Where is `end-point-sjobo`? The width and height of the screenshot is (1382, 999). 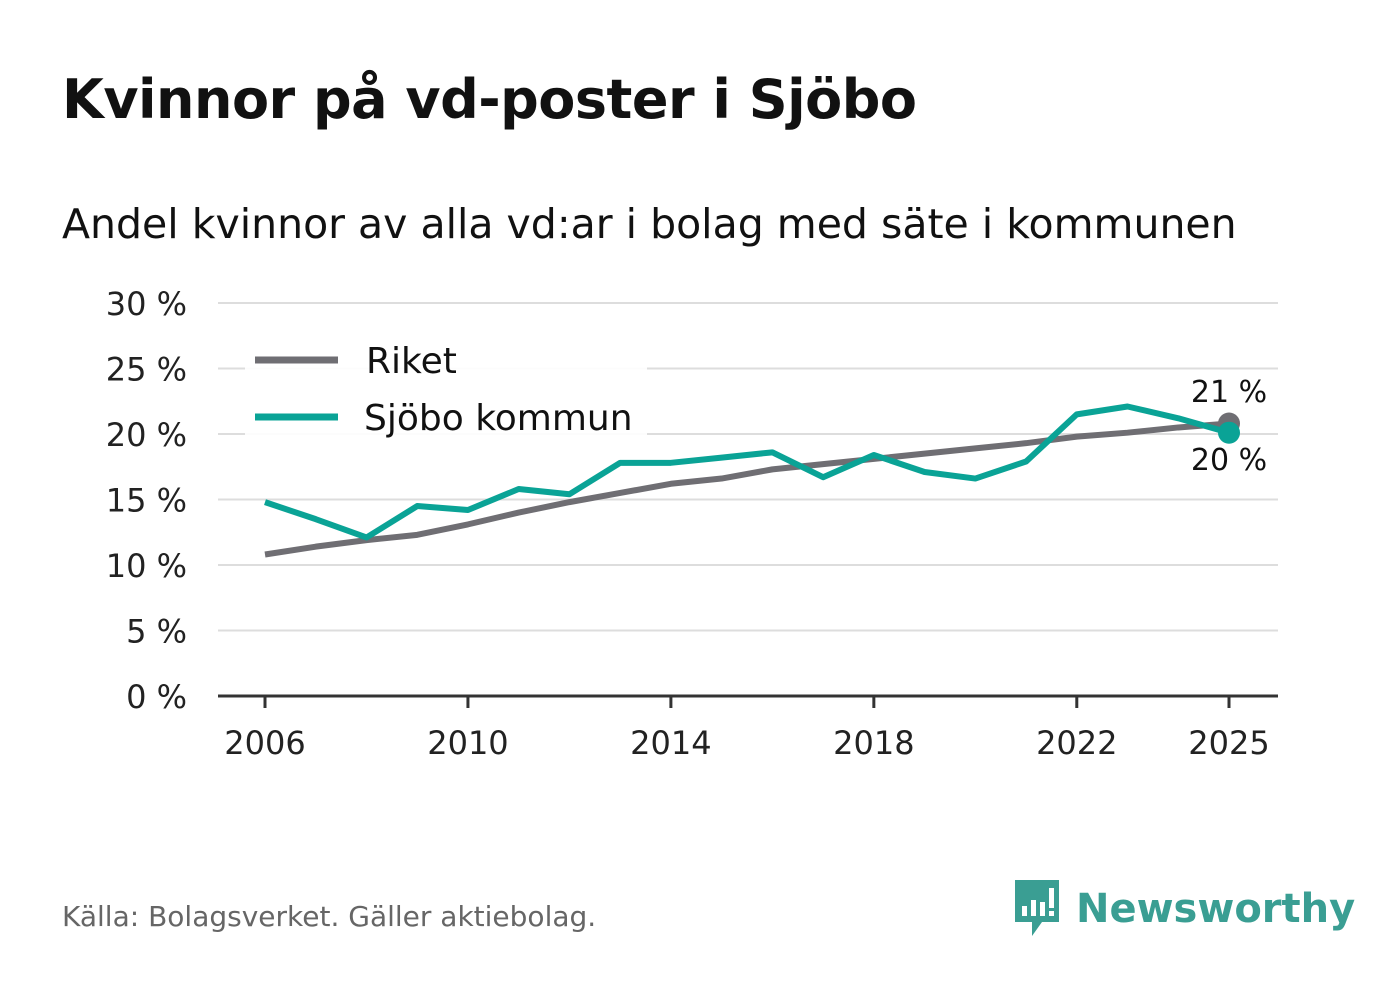 end-point-sjobo is located at coordinates (1229, 432).